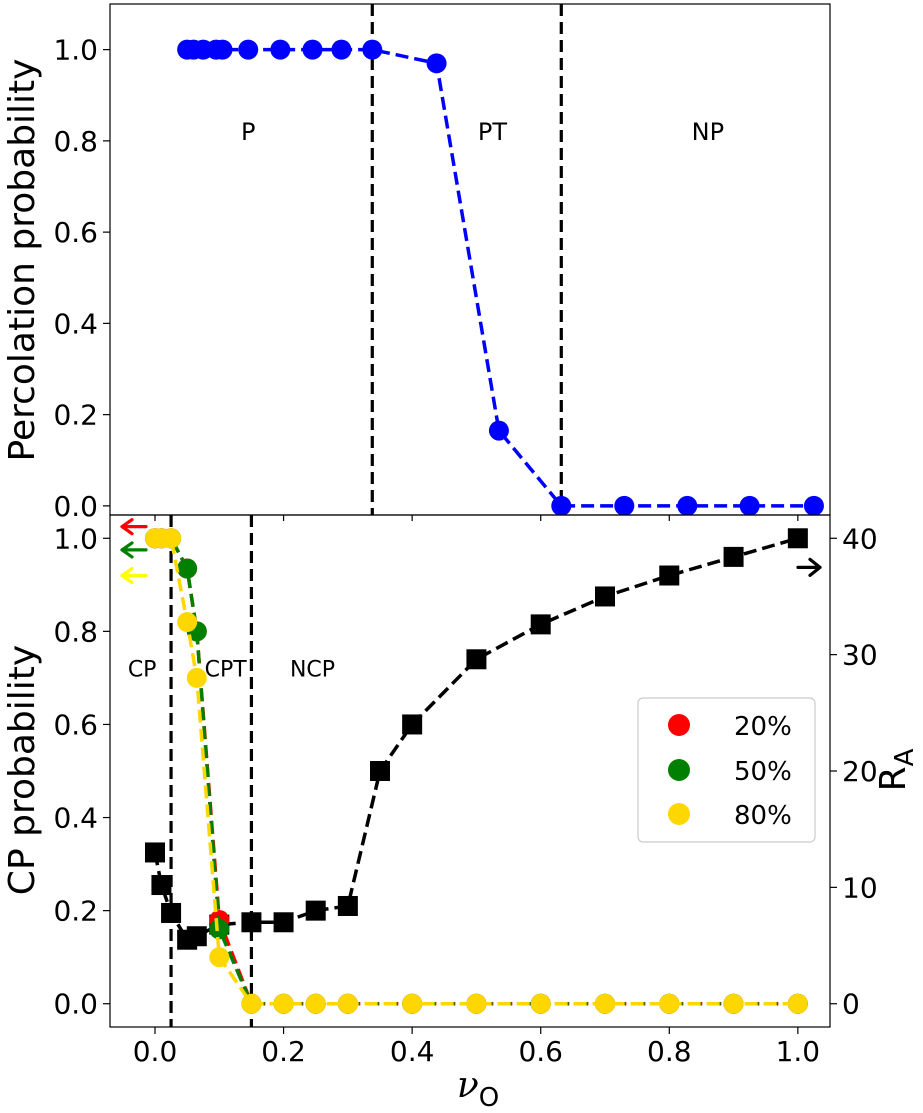 The width and height of the screenshot is (923, 1113). I want to click on bottom-y-tick-label: 0.6, so click(75, 724).